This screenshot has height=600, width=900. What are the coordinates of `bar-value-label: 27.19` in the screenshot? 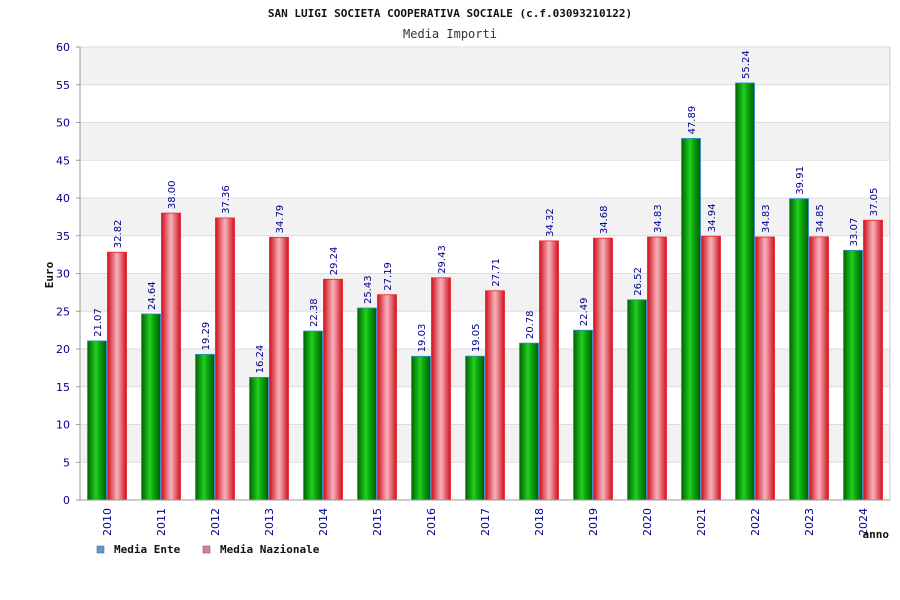 It's located at (388, 276).